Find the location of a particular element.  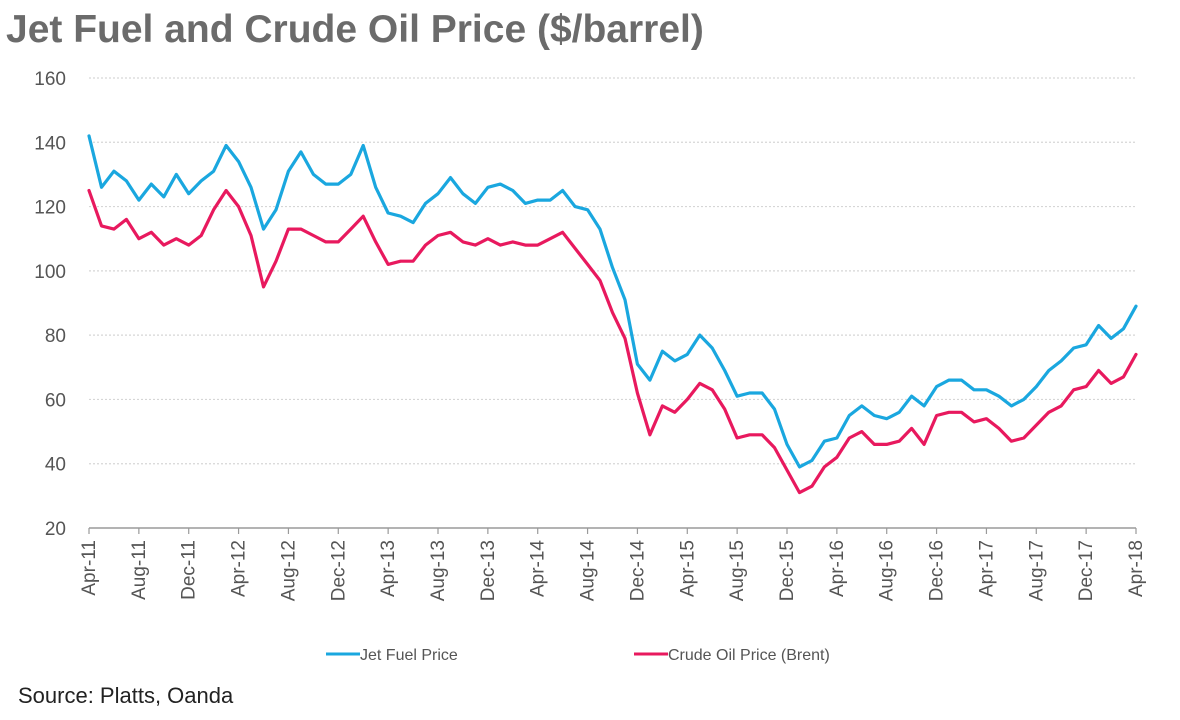

x-tick-label: Aug-17 is located at coordinates (1036, 570).